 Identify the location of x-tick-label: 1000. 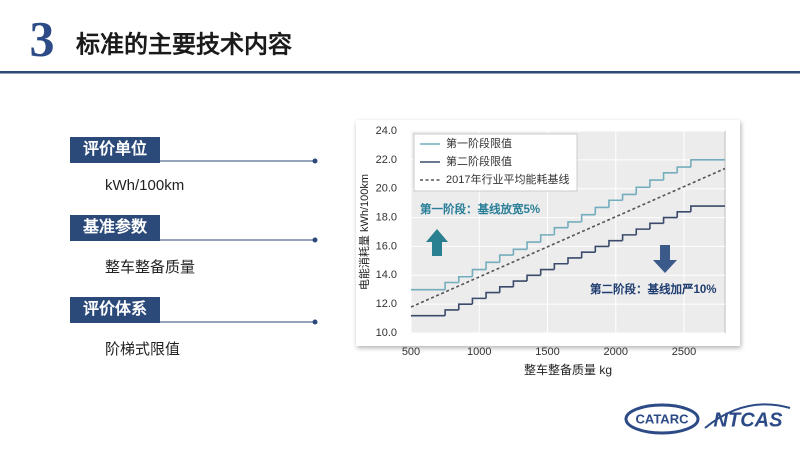
(479, 352).